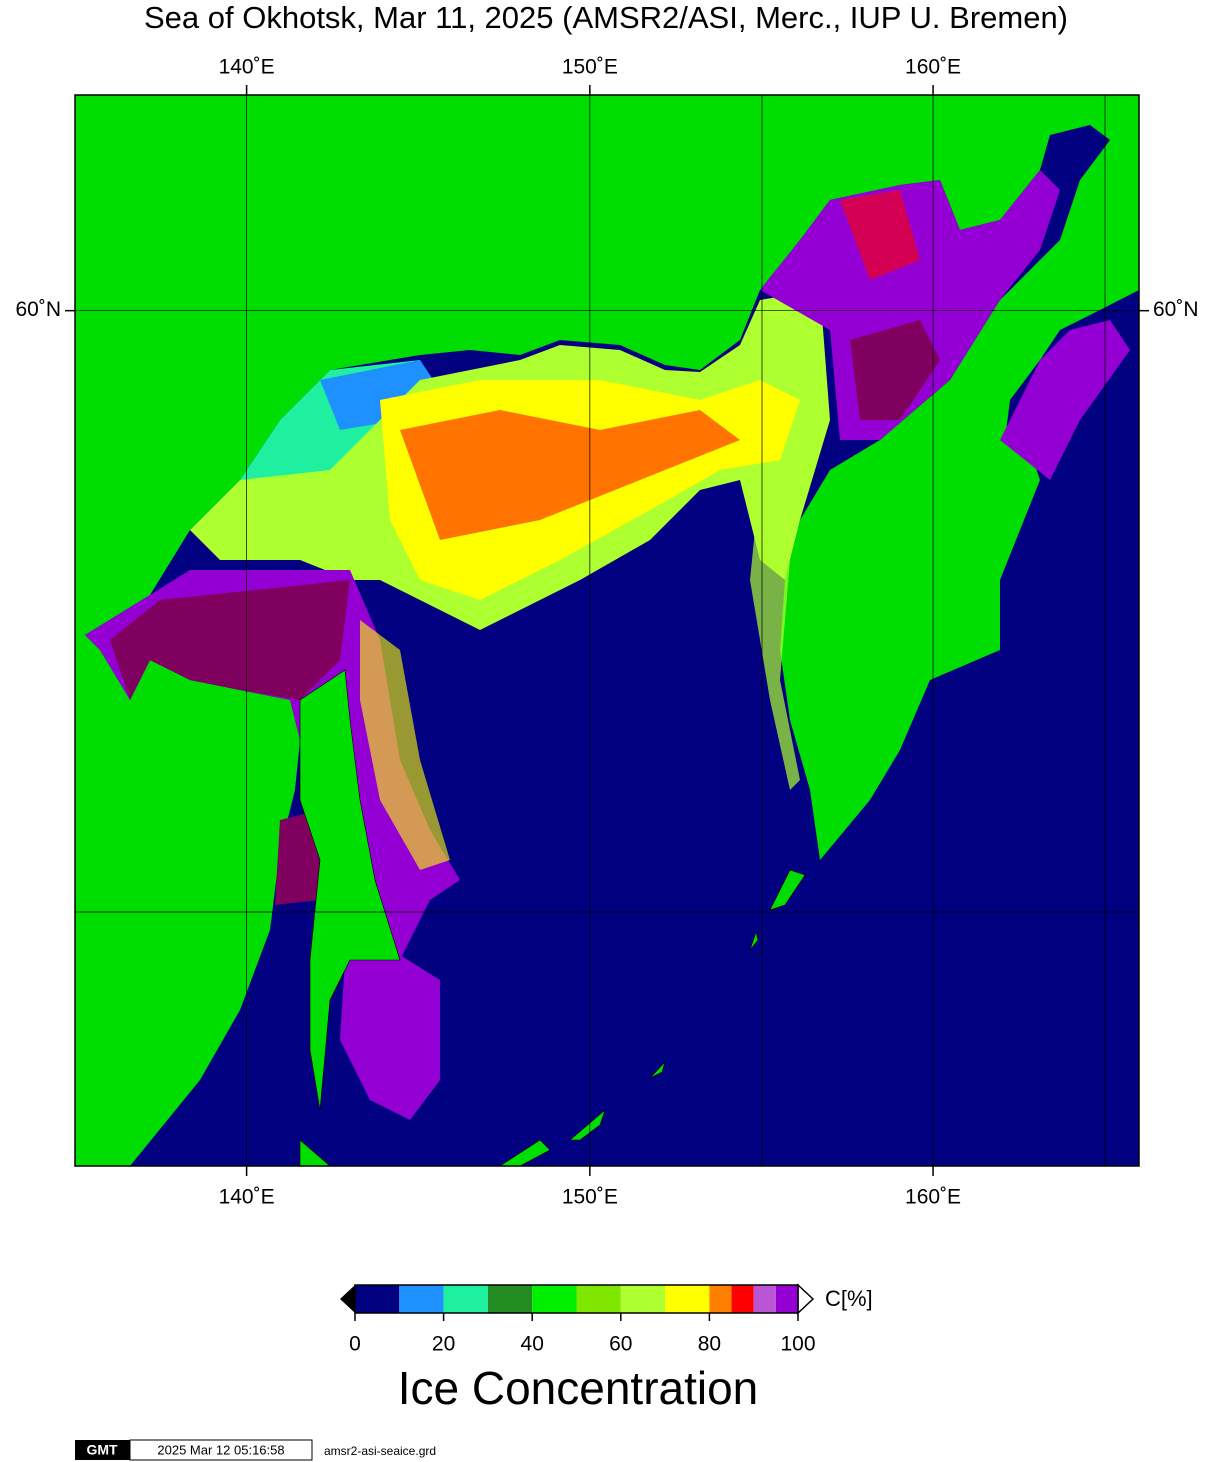 This screenshot has width=1213, height=1462. I want to click on colorbar-label: Ice Concentration, so click(578, 1388).